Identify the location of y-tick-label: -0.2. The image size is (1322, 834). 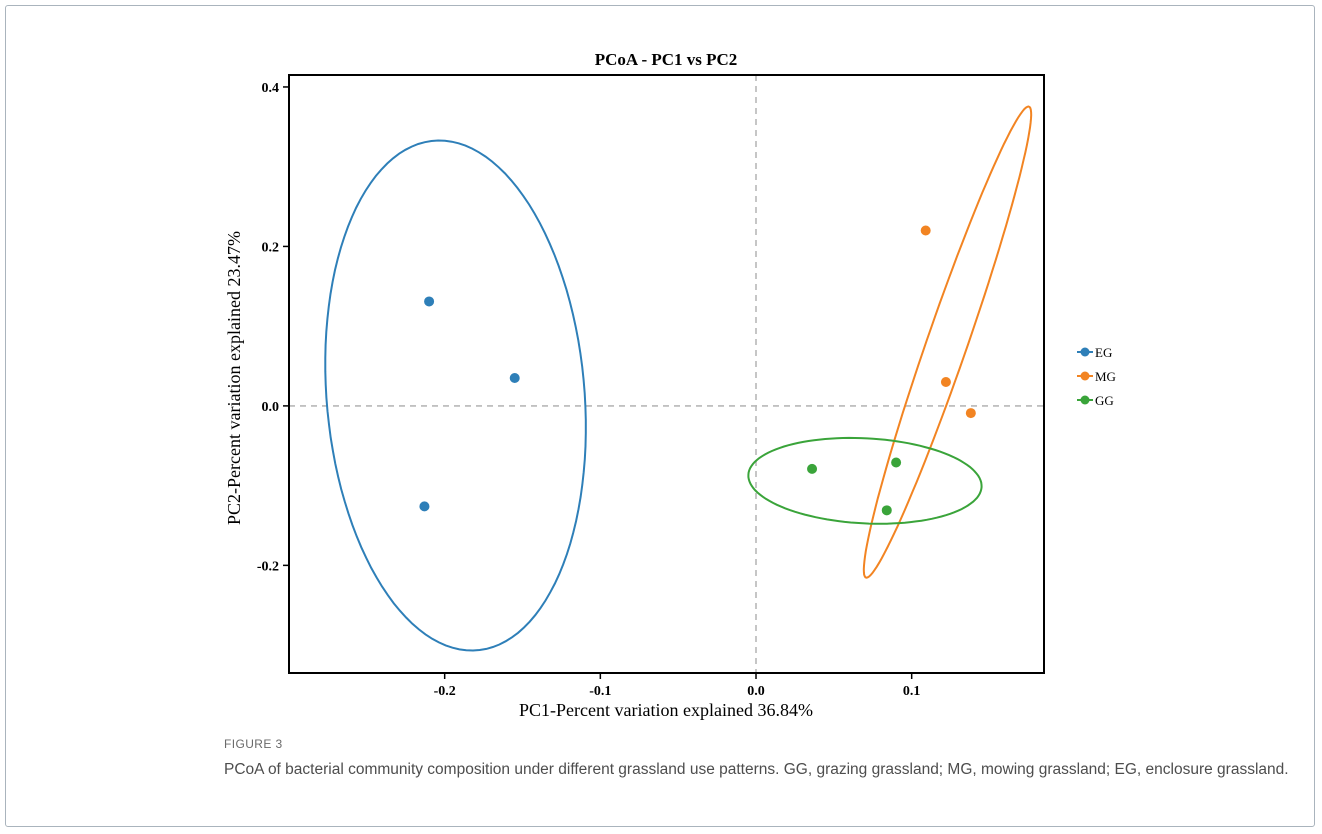
(268, 566).